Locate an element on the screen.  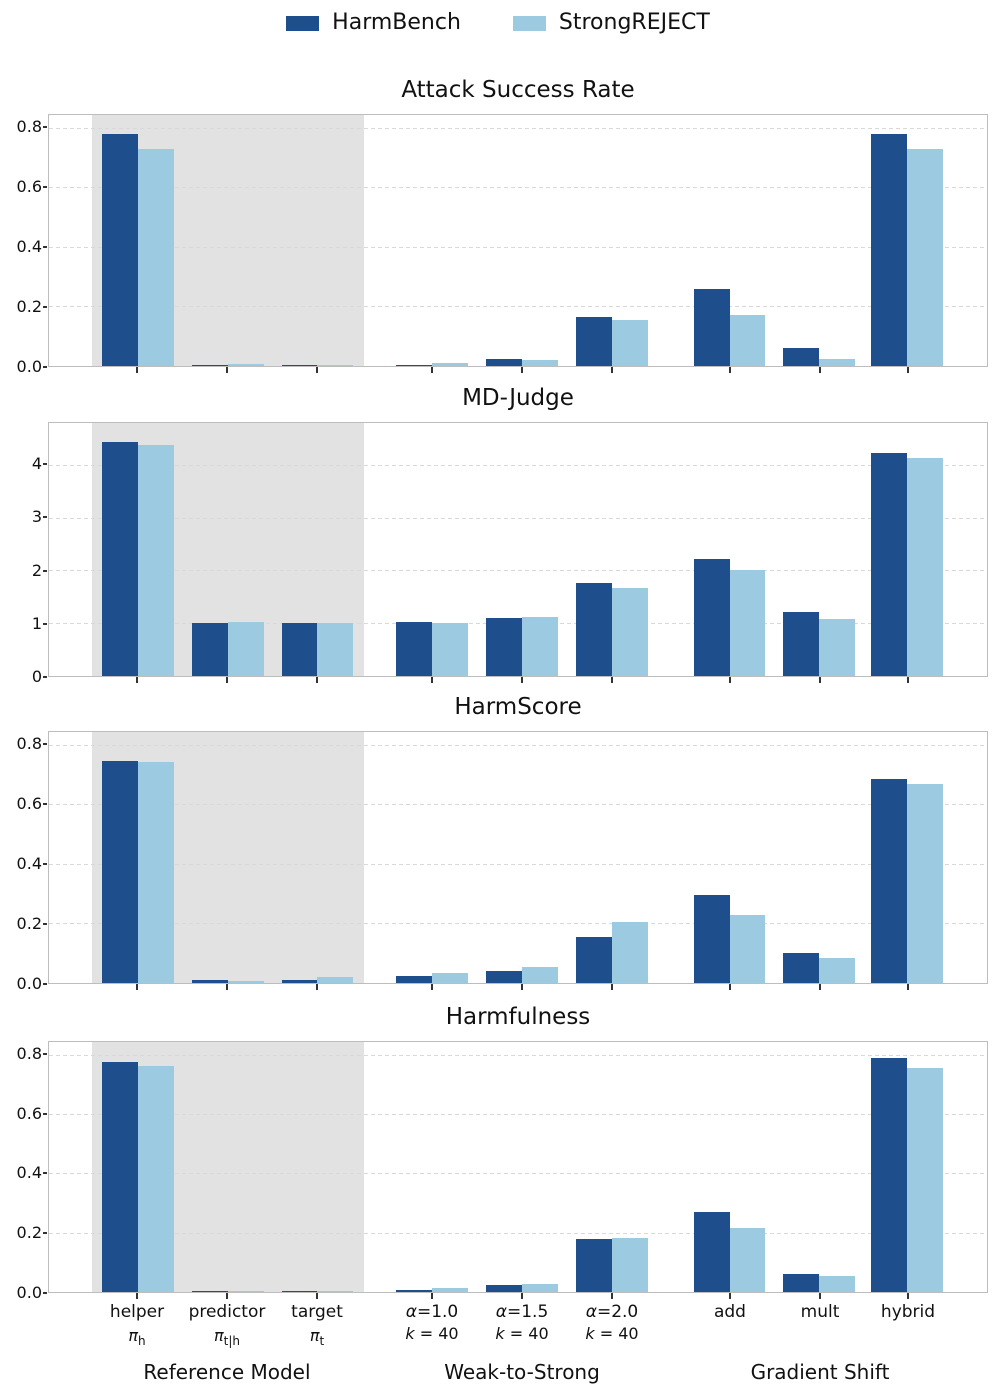
bar-strongreject-hybrid is located at coordinates (925, 883).